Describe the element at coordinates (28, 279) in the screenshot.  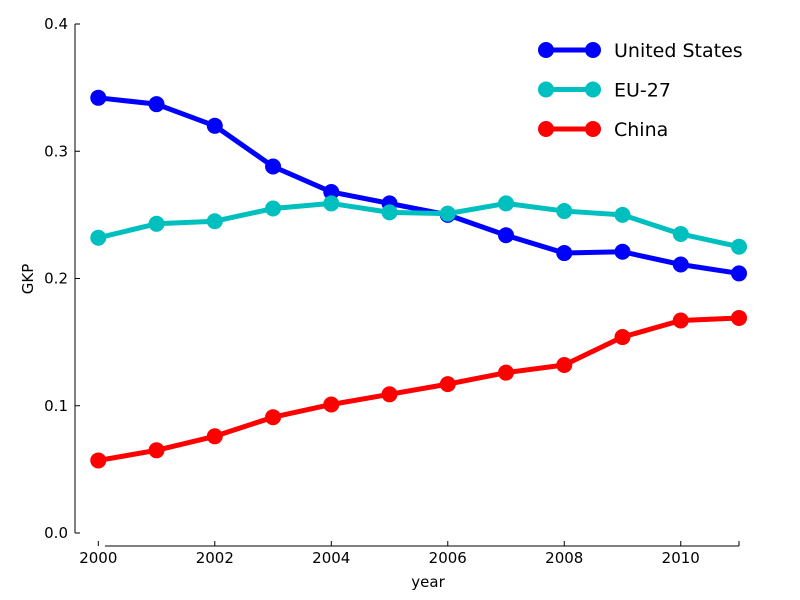
I see `y-axis-title: GKP` at that location.